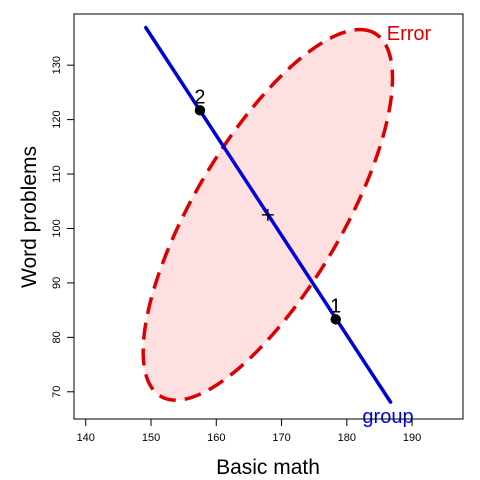 The width and height of the screenshot is (480, 480). What do you see at coordinates (412, 438) in the screenshot?
I see `x-tick-label-190: 190` at bounding box center [412, 438].